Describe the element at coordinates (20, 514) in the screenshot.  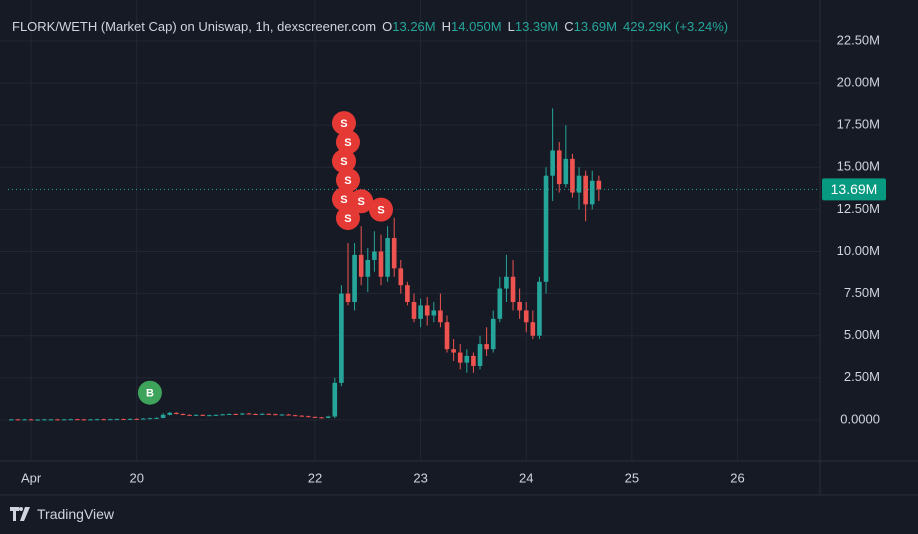
I see `logo` at that location.